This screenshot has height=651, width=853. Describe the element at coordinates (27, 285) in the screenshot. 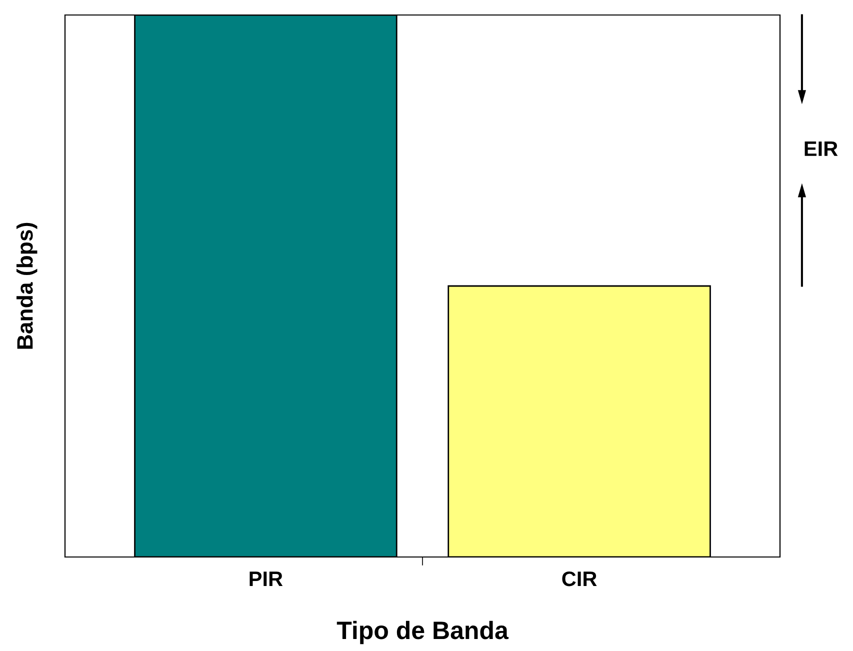

I see `y-axis-title: Banda (bps)` at that location.